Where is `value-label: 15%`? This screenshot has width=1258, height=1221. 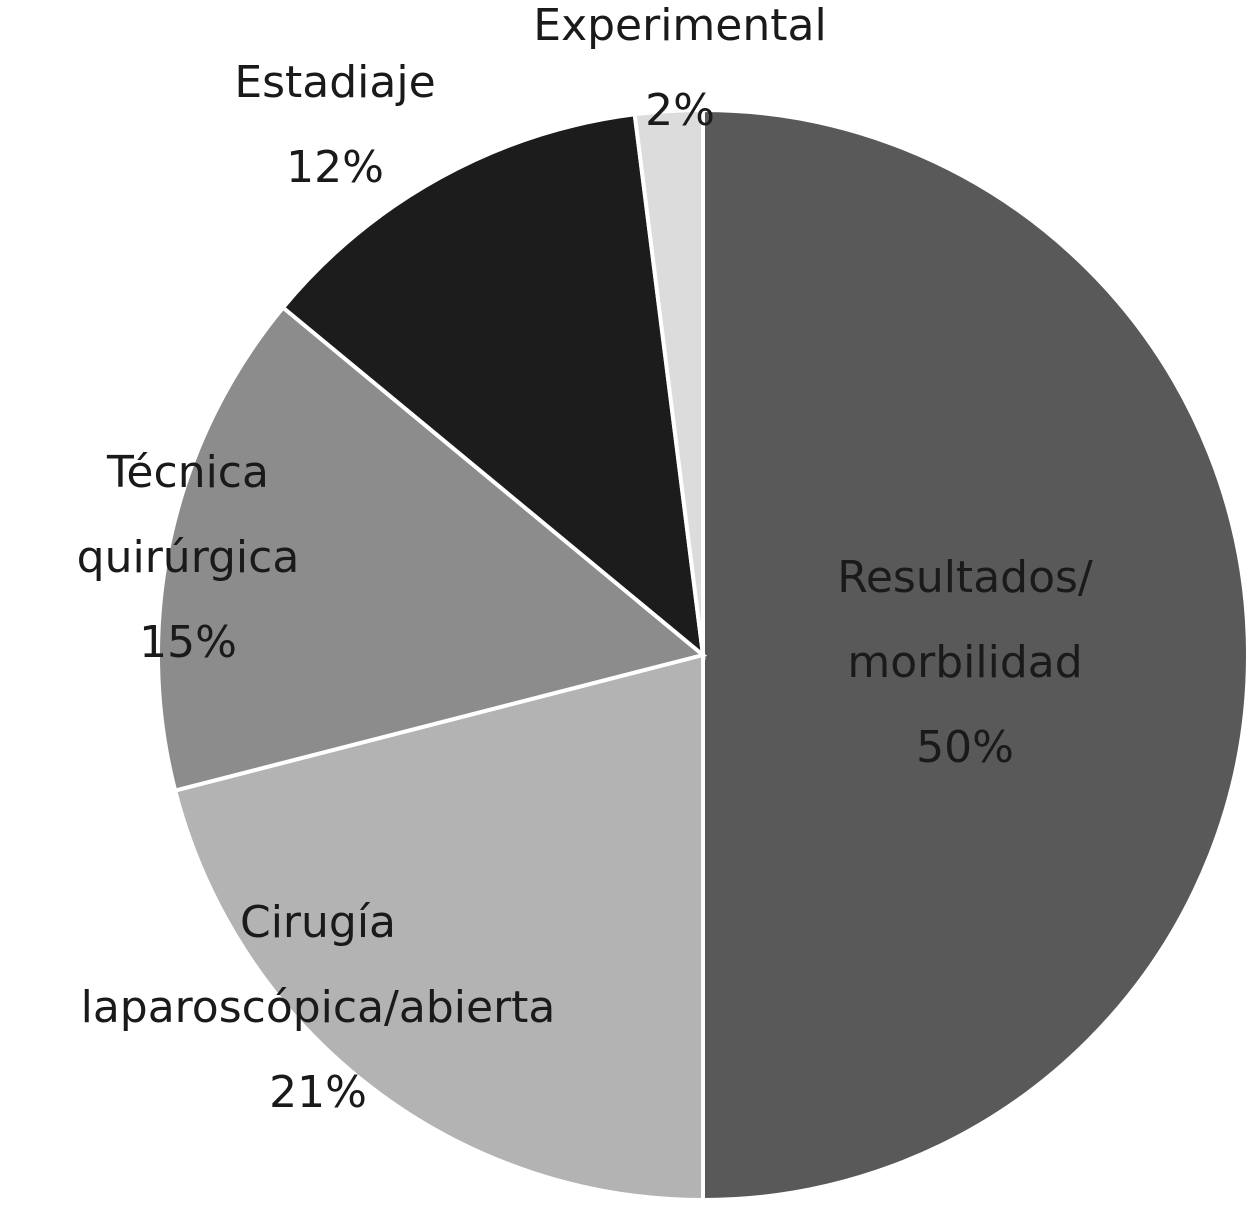 value-label: 15% is located at coordinates (188, 642).